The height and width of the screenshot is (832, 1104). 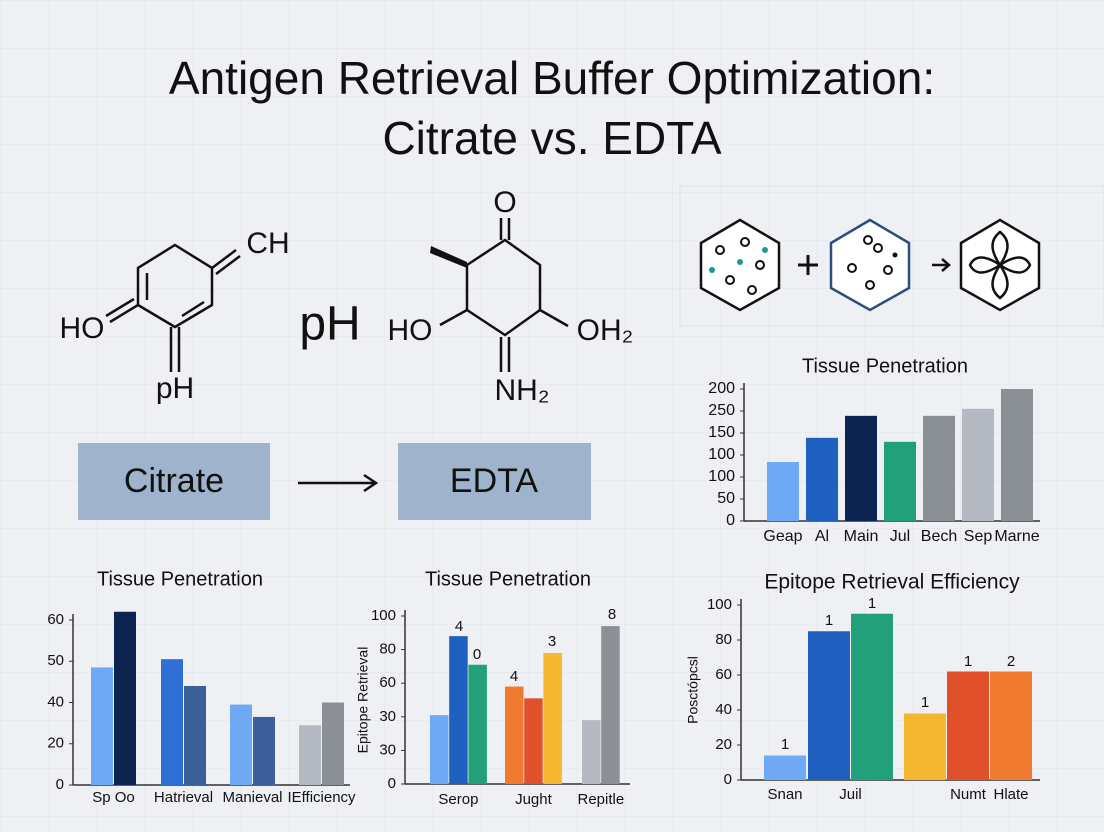 I want to click on x-tick-label: Manieval, so click(x=252, y=797).